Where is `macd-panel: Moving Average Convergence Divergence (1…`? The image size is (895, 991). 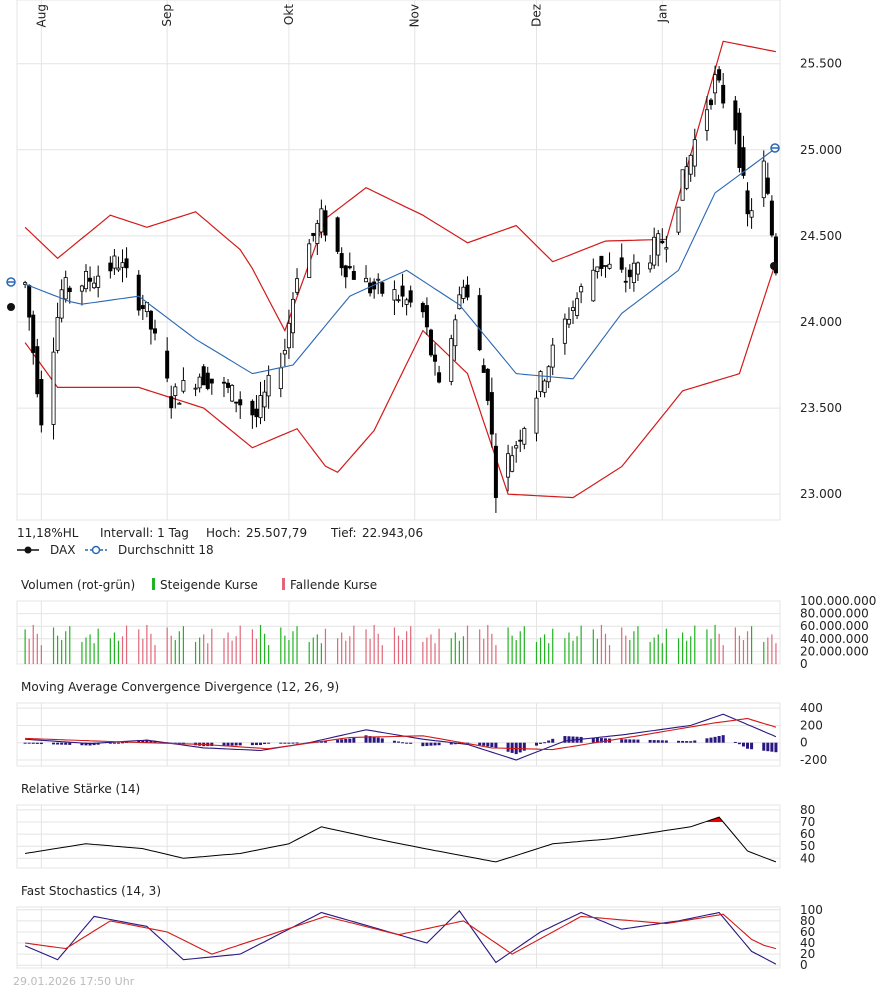 macd-panel: Moving Average Convergence Divergence (1… is located at coordinates (421, 723).